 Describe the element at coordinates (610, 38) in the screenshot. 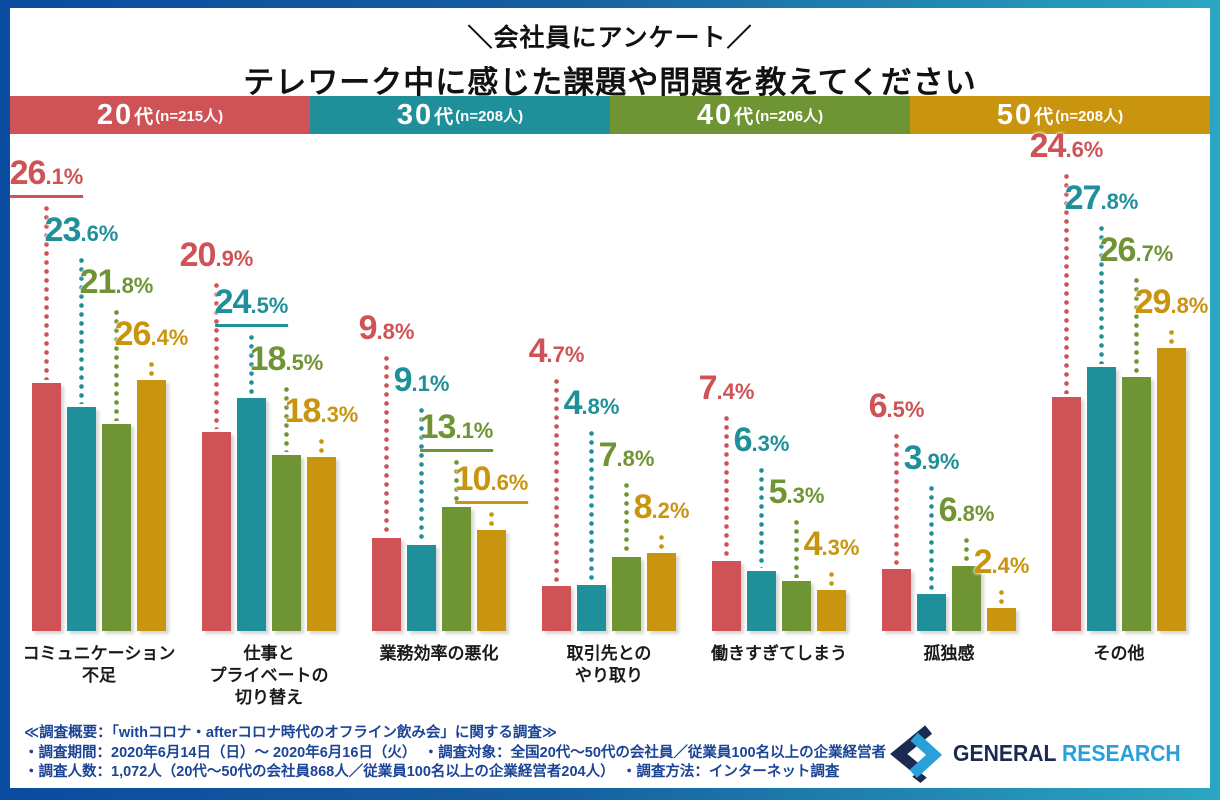

I see `header-tagline: ＼会社員にアンケート／` at that location.